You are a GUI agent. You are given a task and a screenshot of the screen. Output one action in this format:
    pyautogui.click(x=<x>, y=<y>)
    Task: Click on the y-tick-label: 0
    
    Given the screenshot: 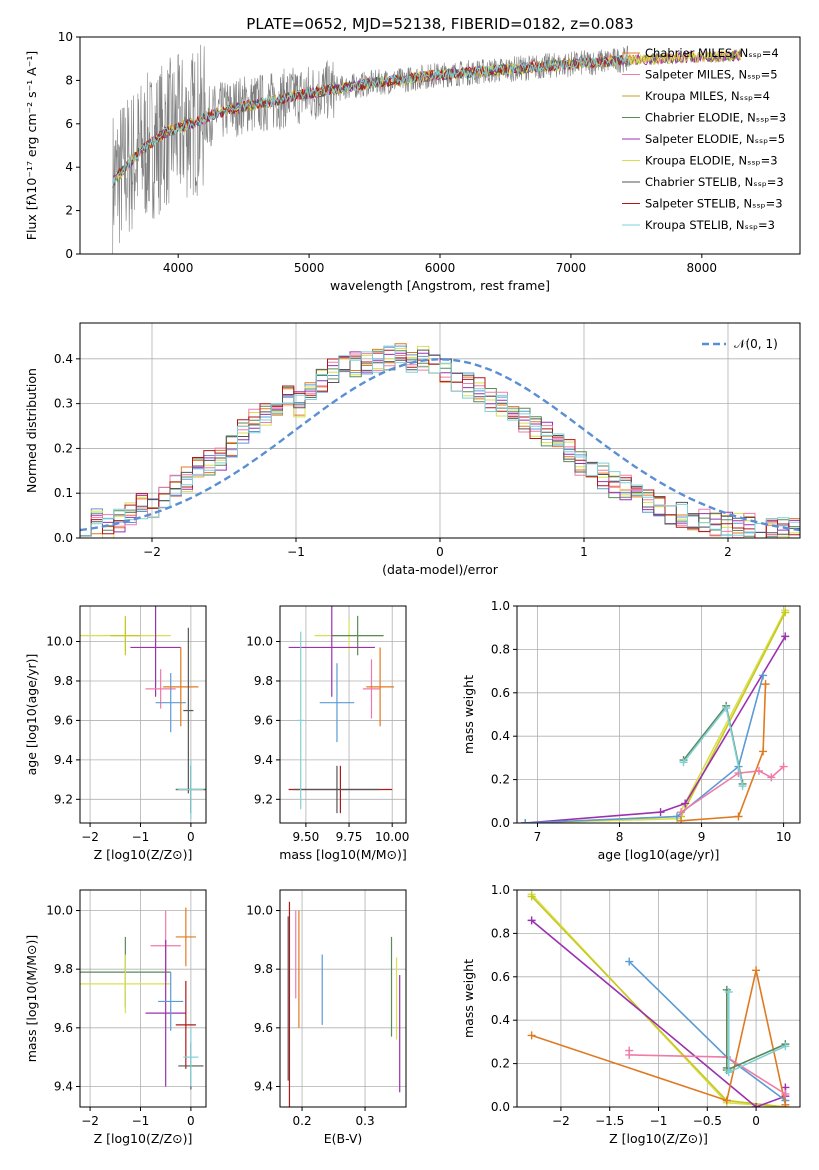 What is the action you would take?
    pyautogui.click(x=69, y=254)
    